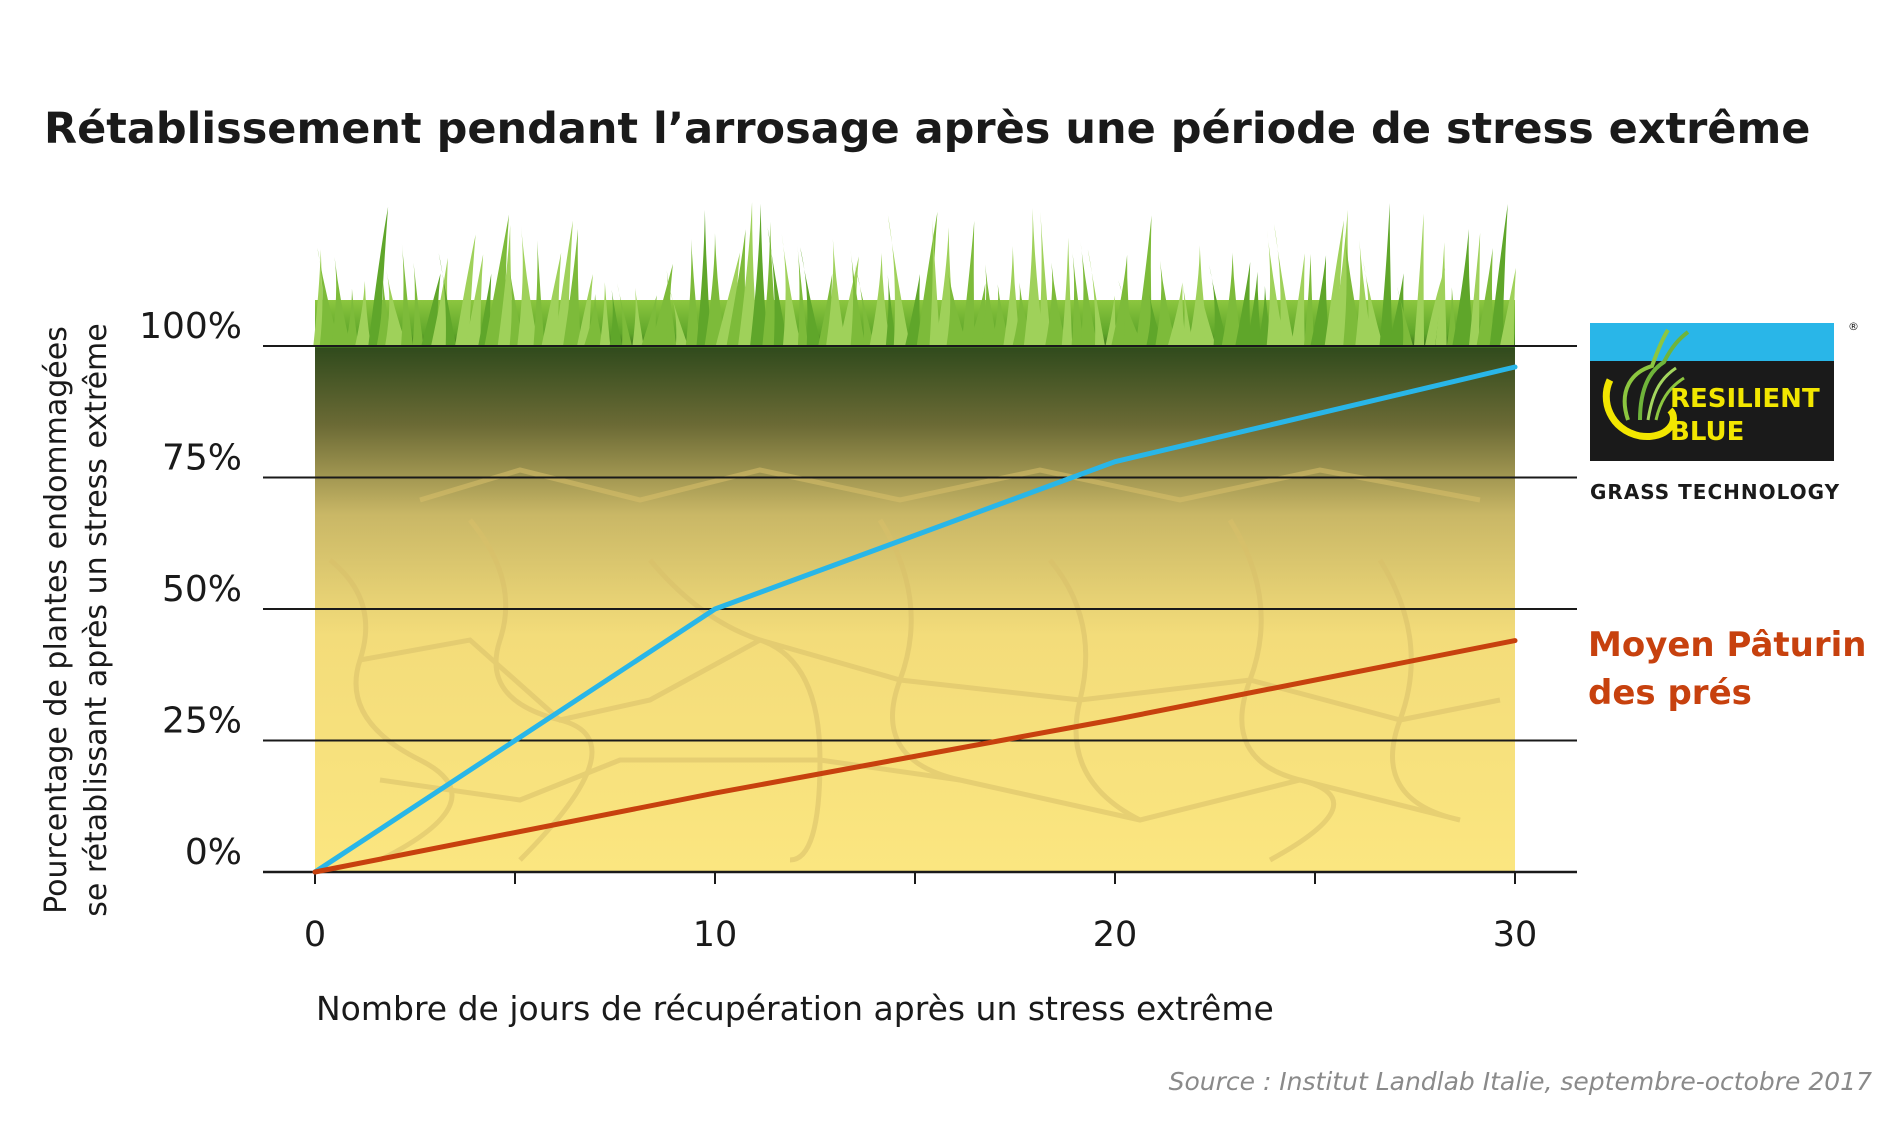  Describe the element at coordinates (915, 756) in the screenshot. I see `series-line-moyen-paturin` at that location.